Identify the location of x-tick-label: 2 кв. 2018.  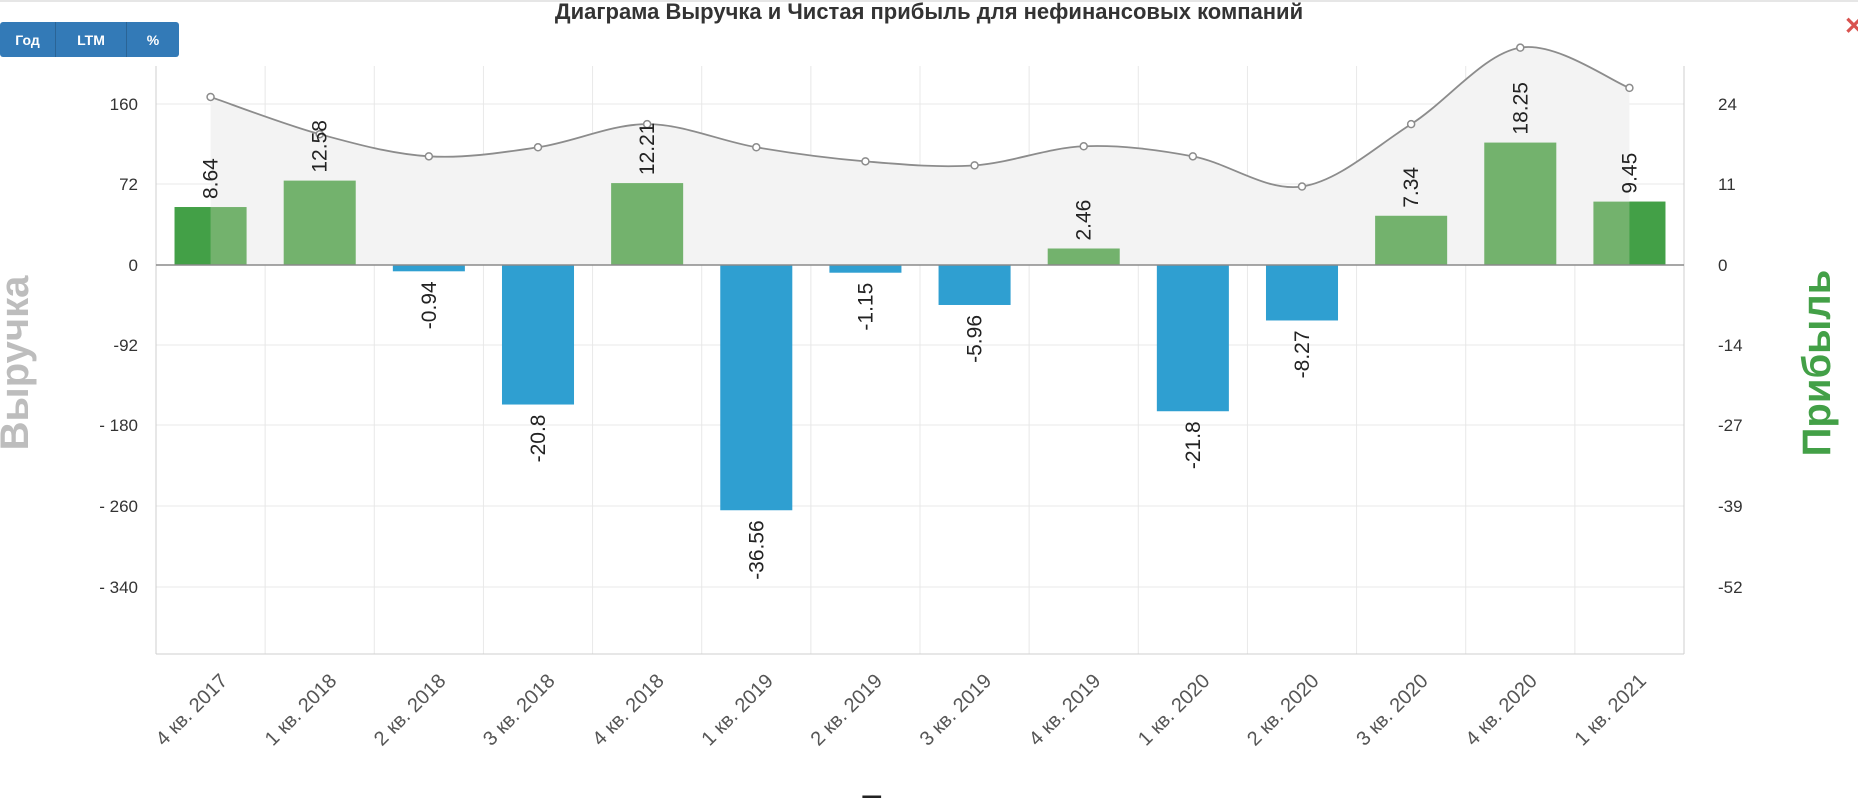
(410, 710).